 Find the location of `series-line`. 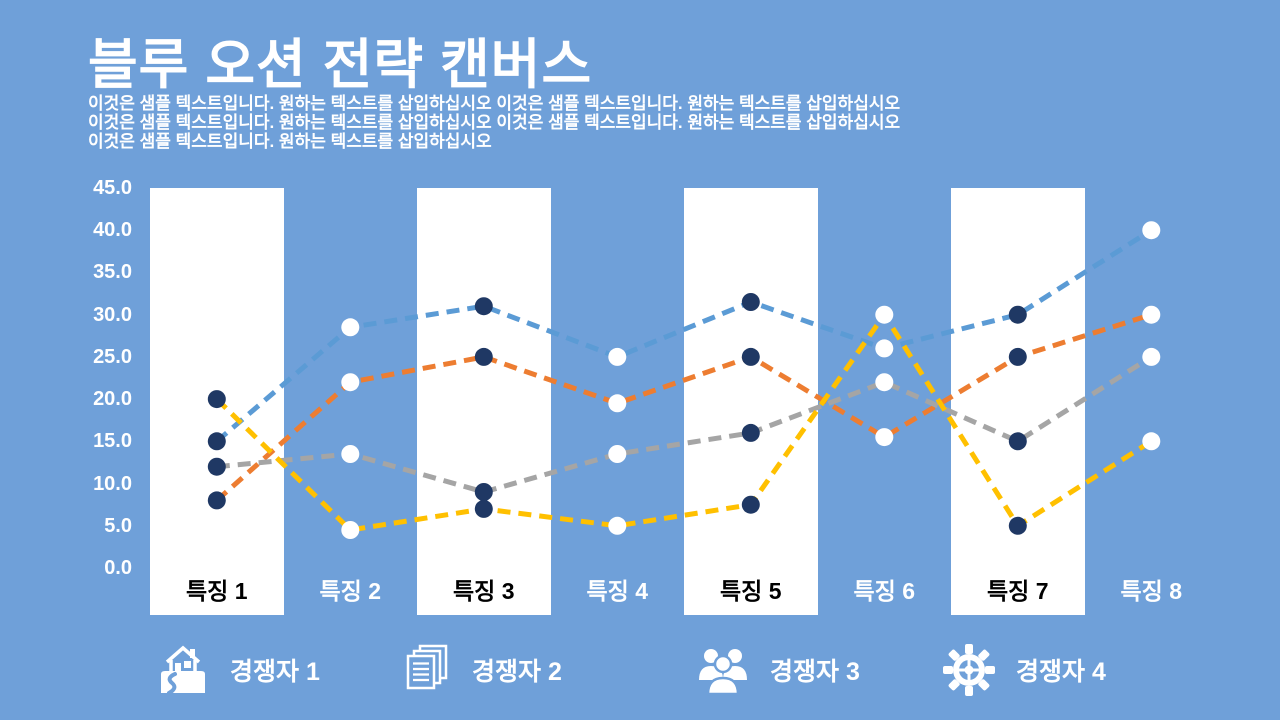

series-line is located at coordinates (684, 424).